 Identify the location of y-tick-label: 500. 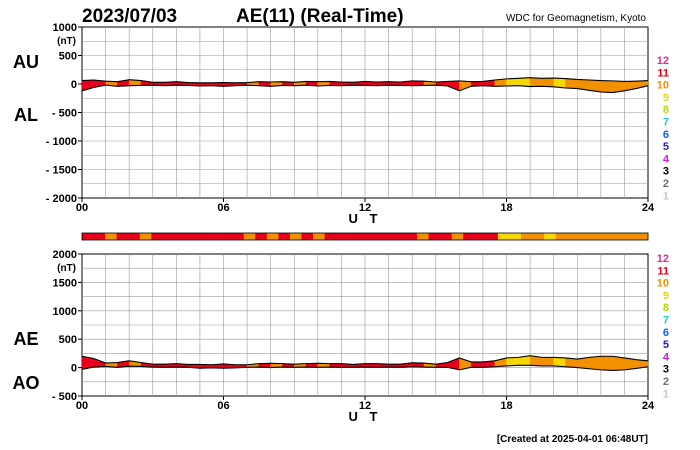
(68, 340).